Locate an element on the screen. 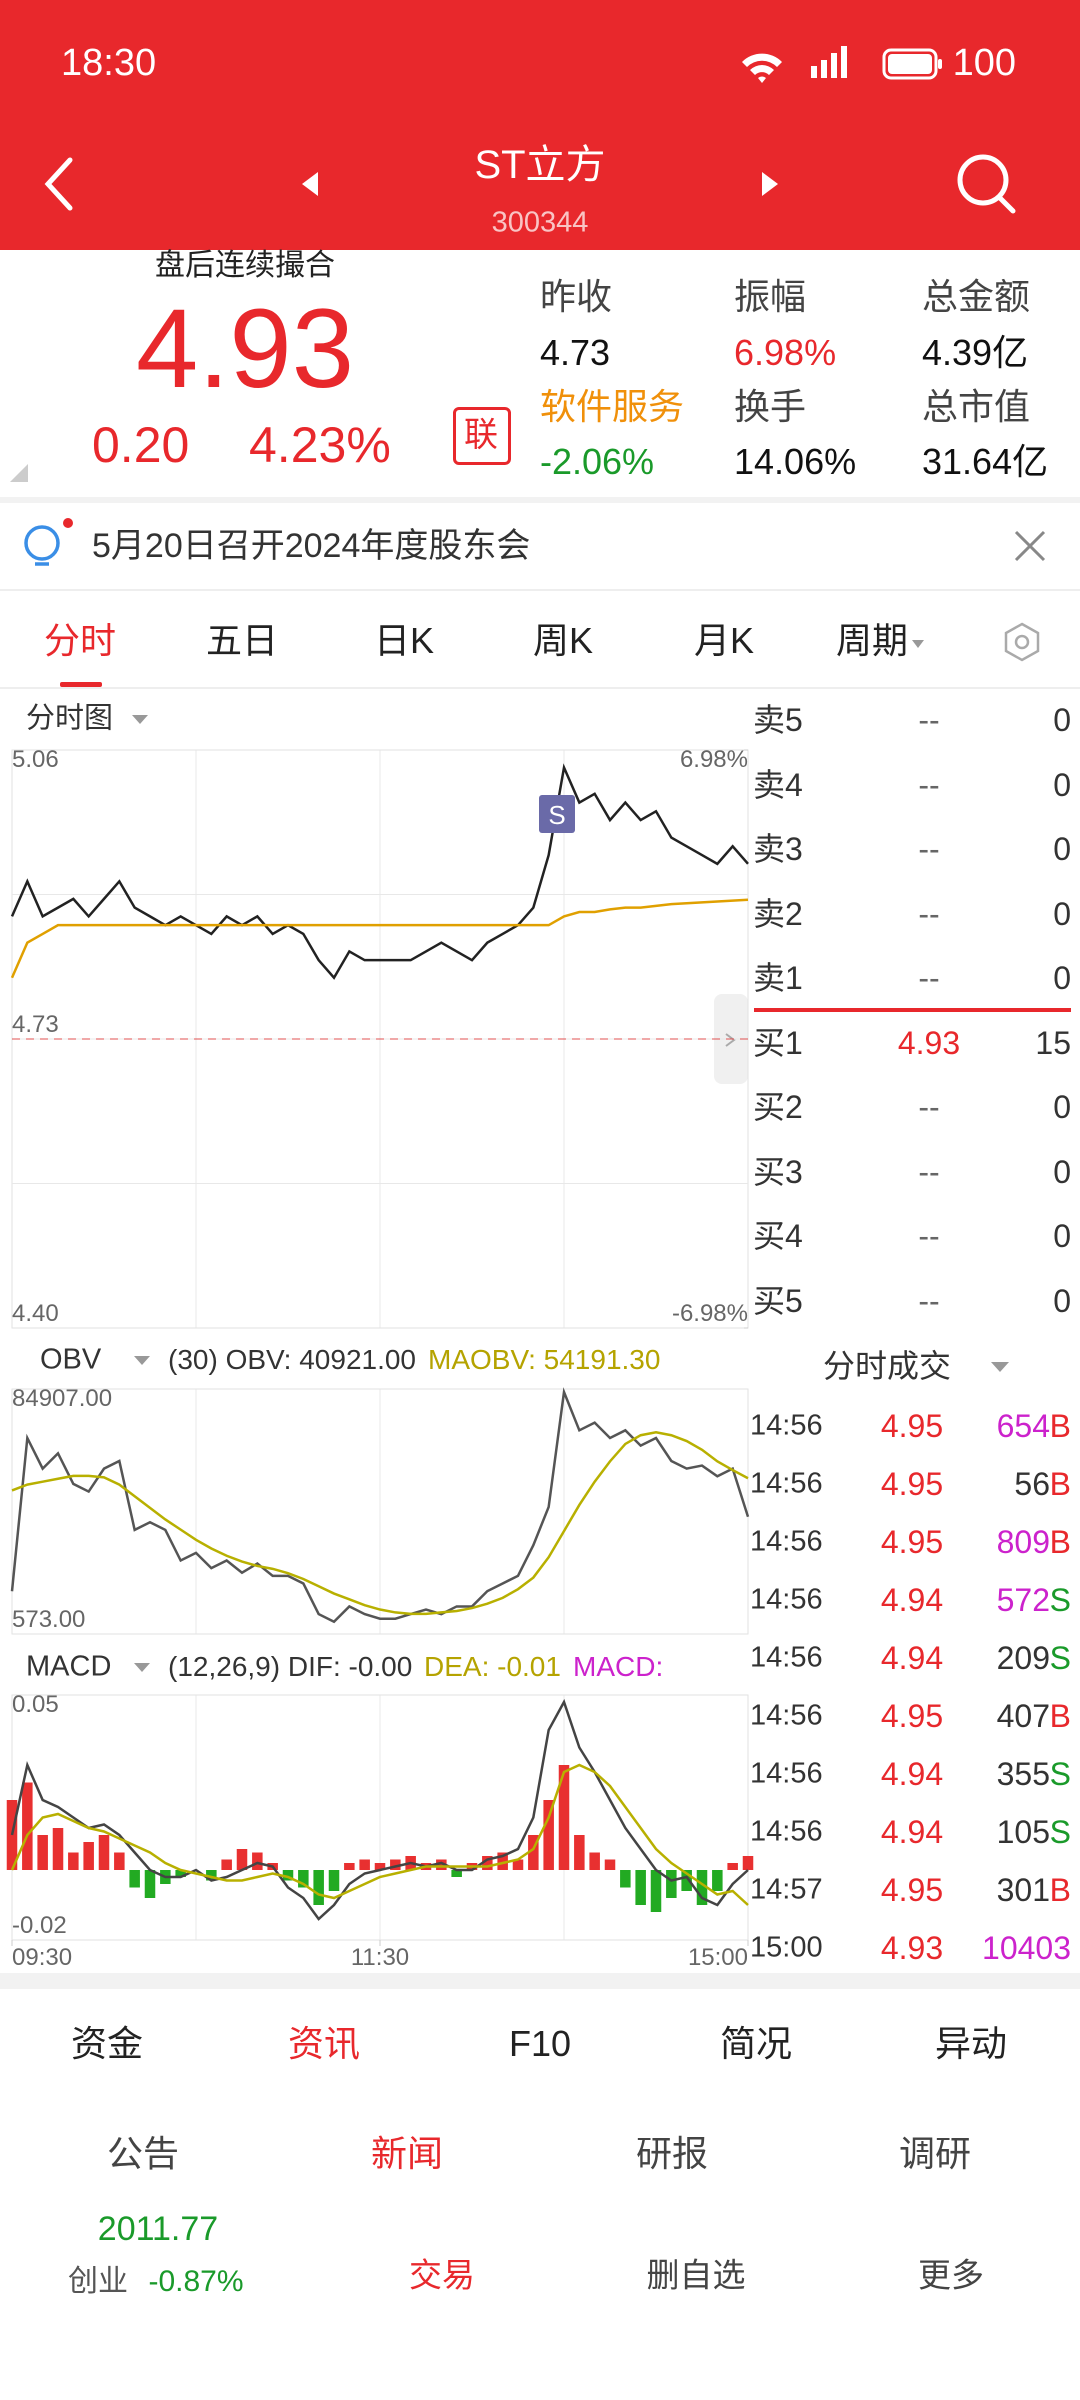  chart-label: 分时图 is located at coordinates (70, 718).